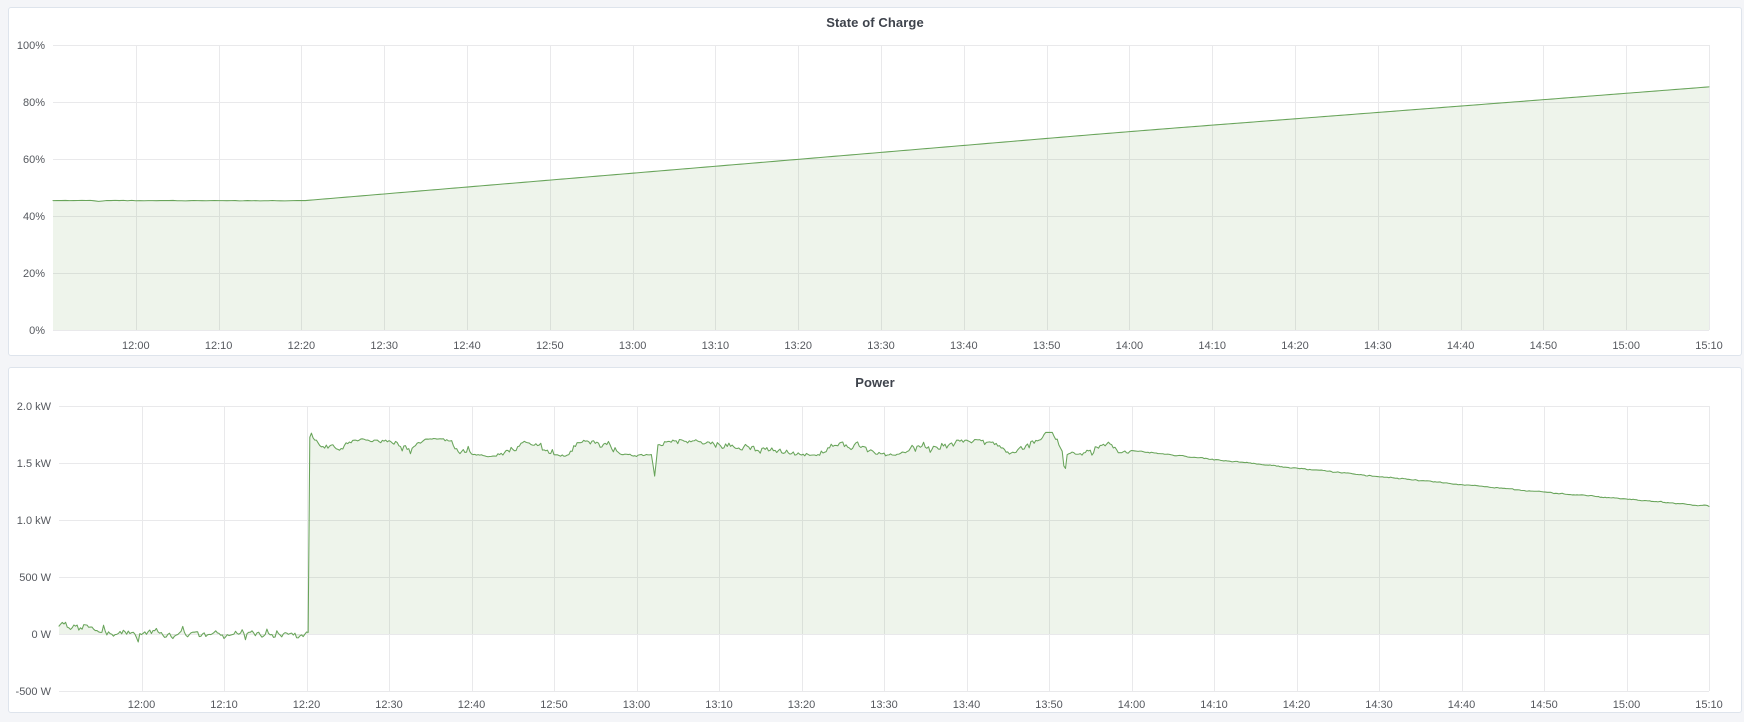 Image resolution: width=1744 pixels, height=722 pixels. What do you see at coordinates (31, 188) in the screenshot?
I see `y-axis: 0% 20% 40% 60% 80% 100%` at bounding box center [31, 188].